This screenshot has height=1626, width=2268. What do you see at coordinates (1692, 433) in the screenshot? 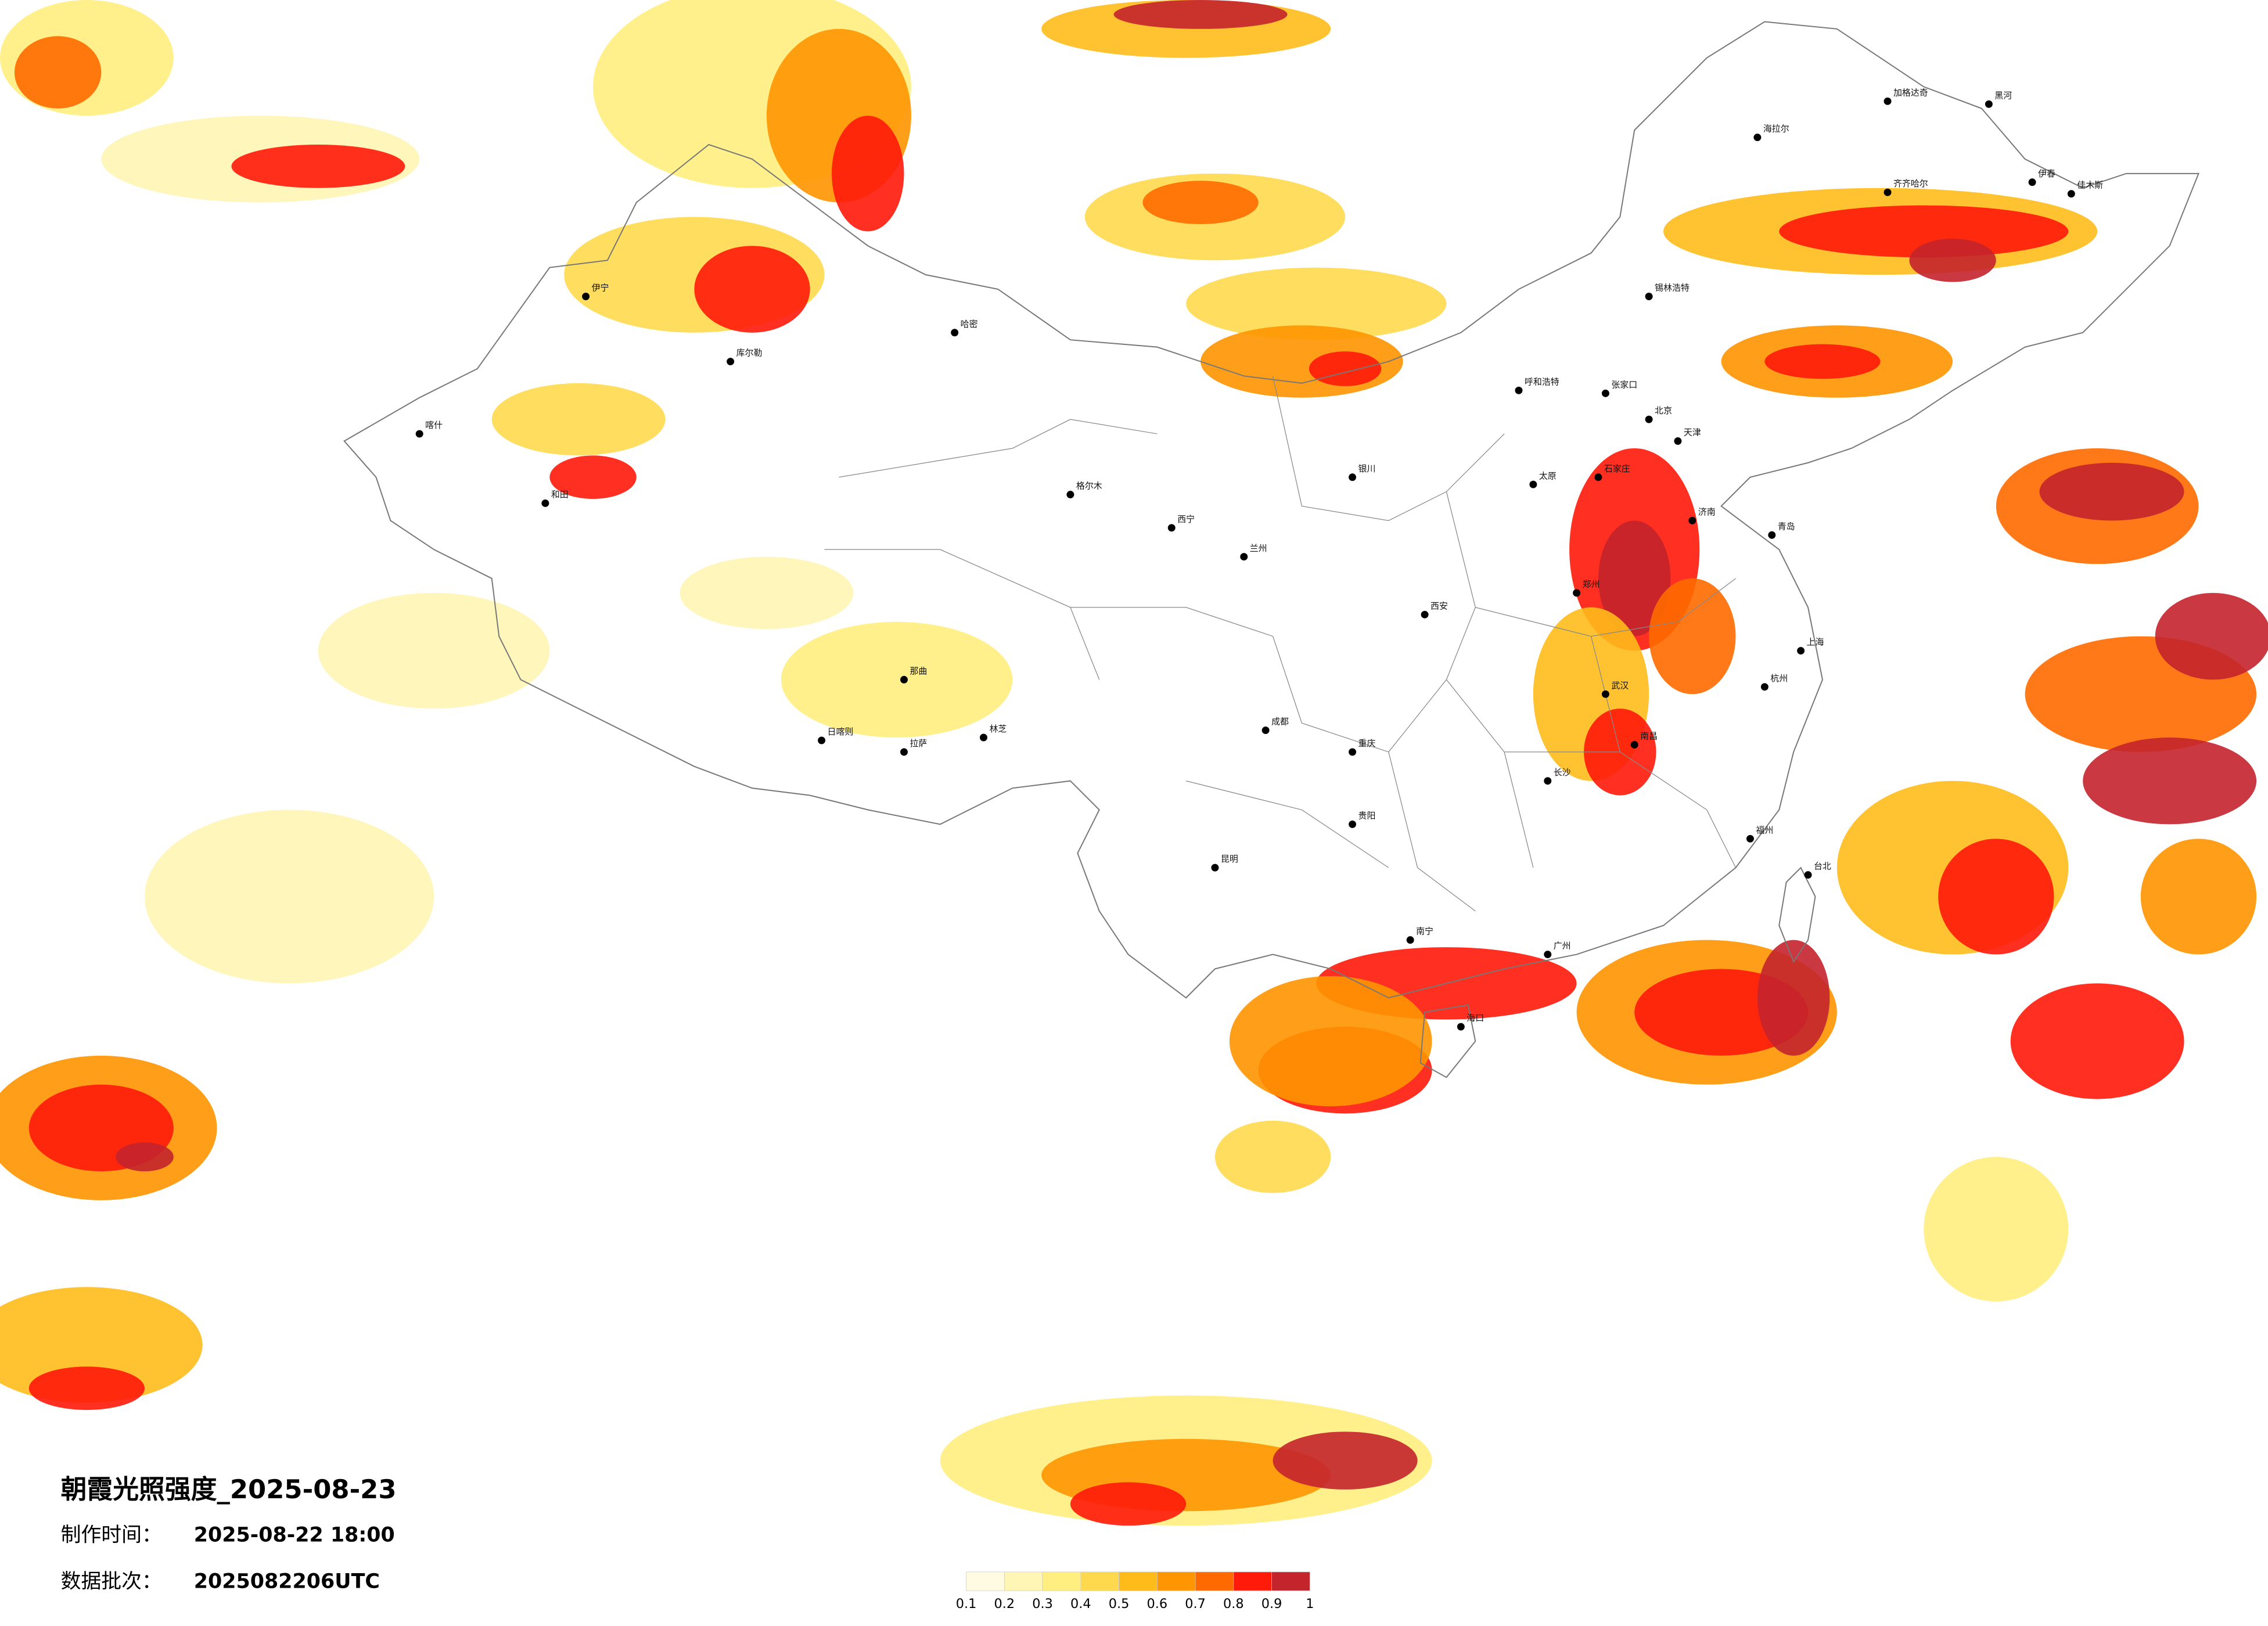
I see `city-label: 天津` at bounding box center [1692, 433].